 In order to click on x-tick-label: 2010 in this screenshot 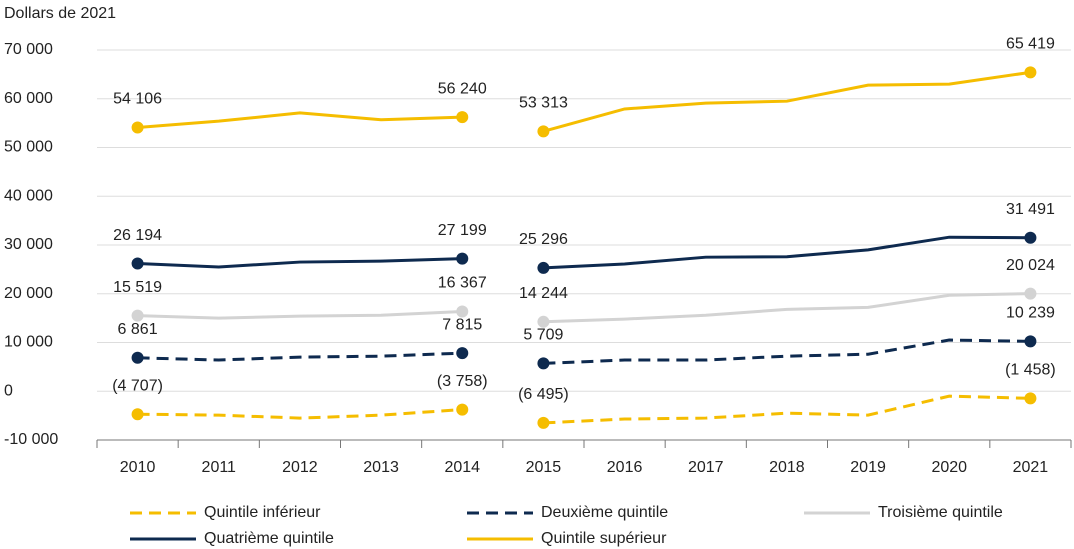, I will do `click(138, 467)`.